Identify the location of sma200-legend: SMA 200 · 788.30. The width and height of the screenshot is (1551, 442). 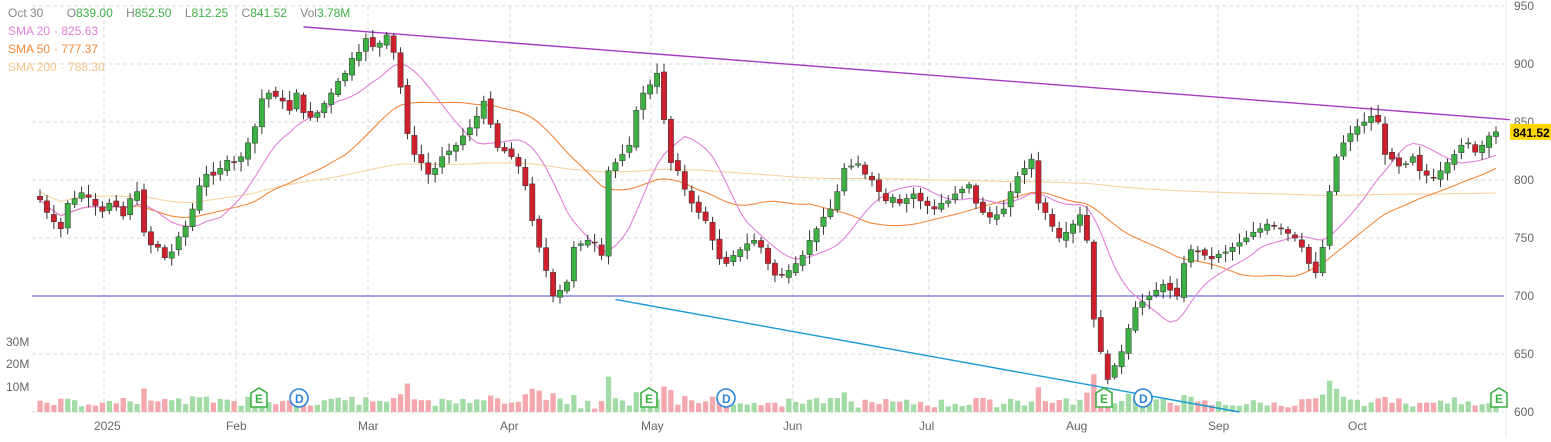
(56, 67).